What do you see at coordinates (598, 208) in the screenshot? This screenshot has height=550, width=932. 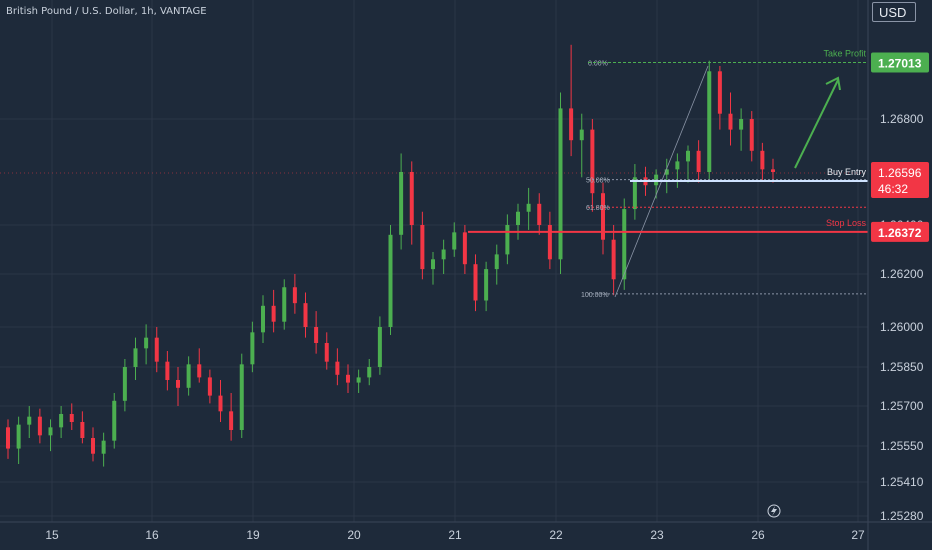 I see `fib-level-label: 61.80%` at bounding box center [598, 208].